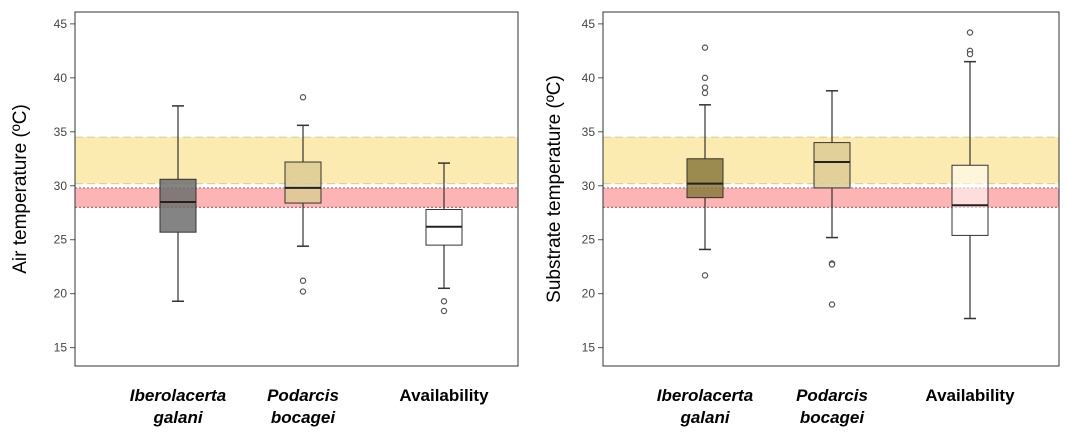 The image size is (1067, 434). Describe the element at coordinates (554, 189) in the screenshot. I see `y-axis-label: Substrate temperature (ºC)` at that location.